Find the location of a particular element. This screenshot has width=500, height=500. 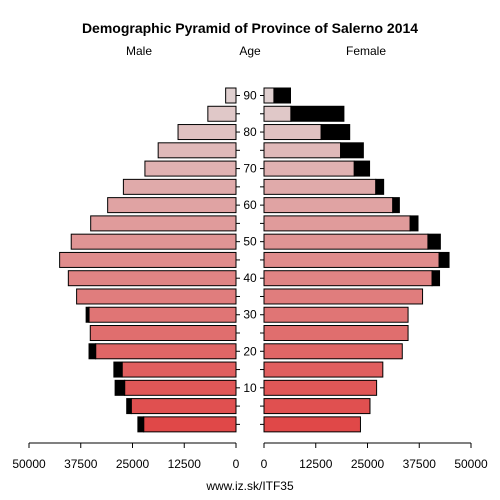

female-x-tick-label: 0 is located at coordinates (264, 464).